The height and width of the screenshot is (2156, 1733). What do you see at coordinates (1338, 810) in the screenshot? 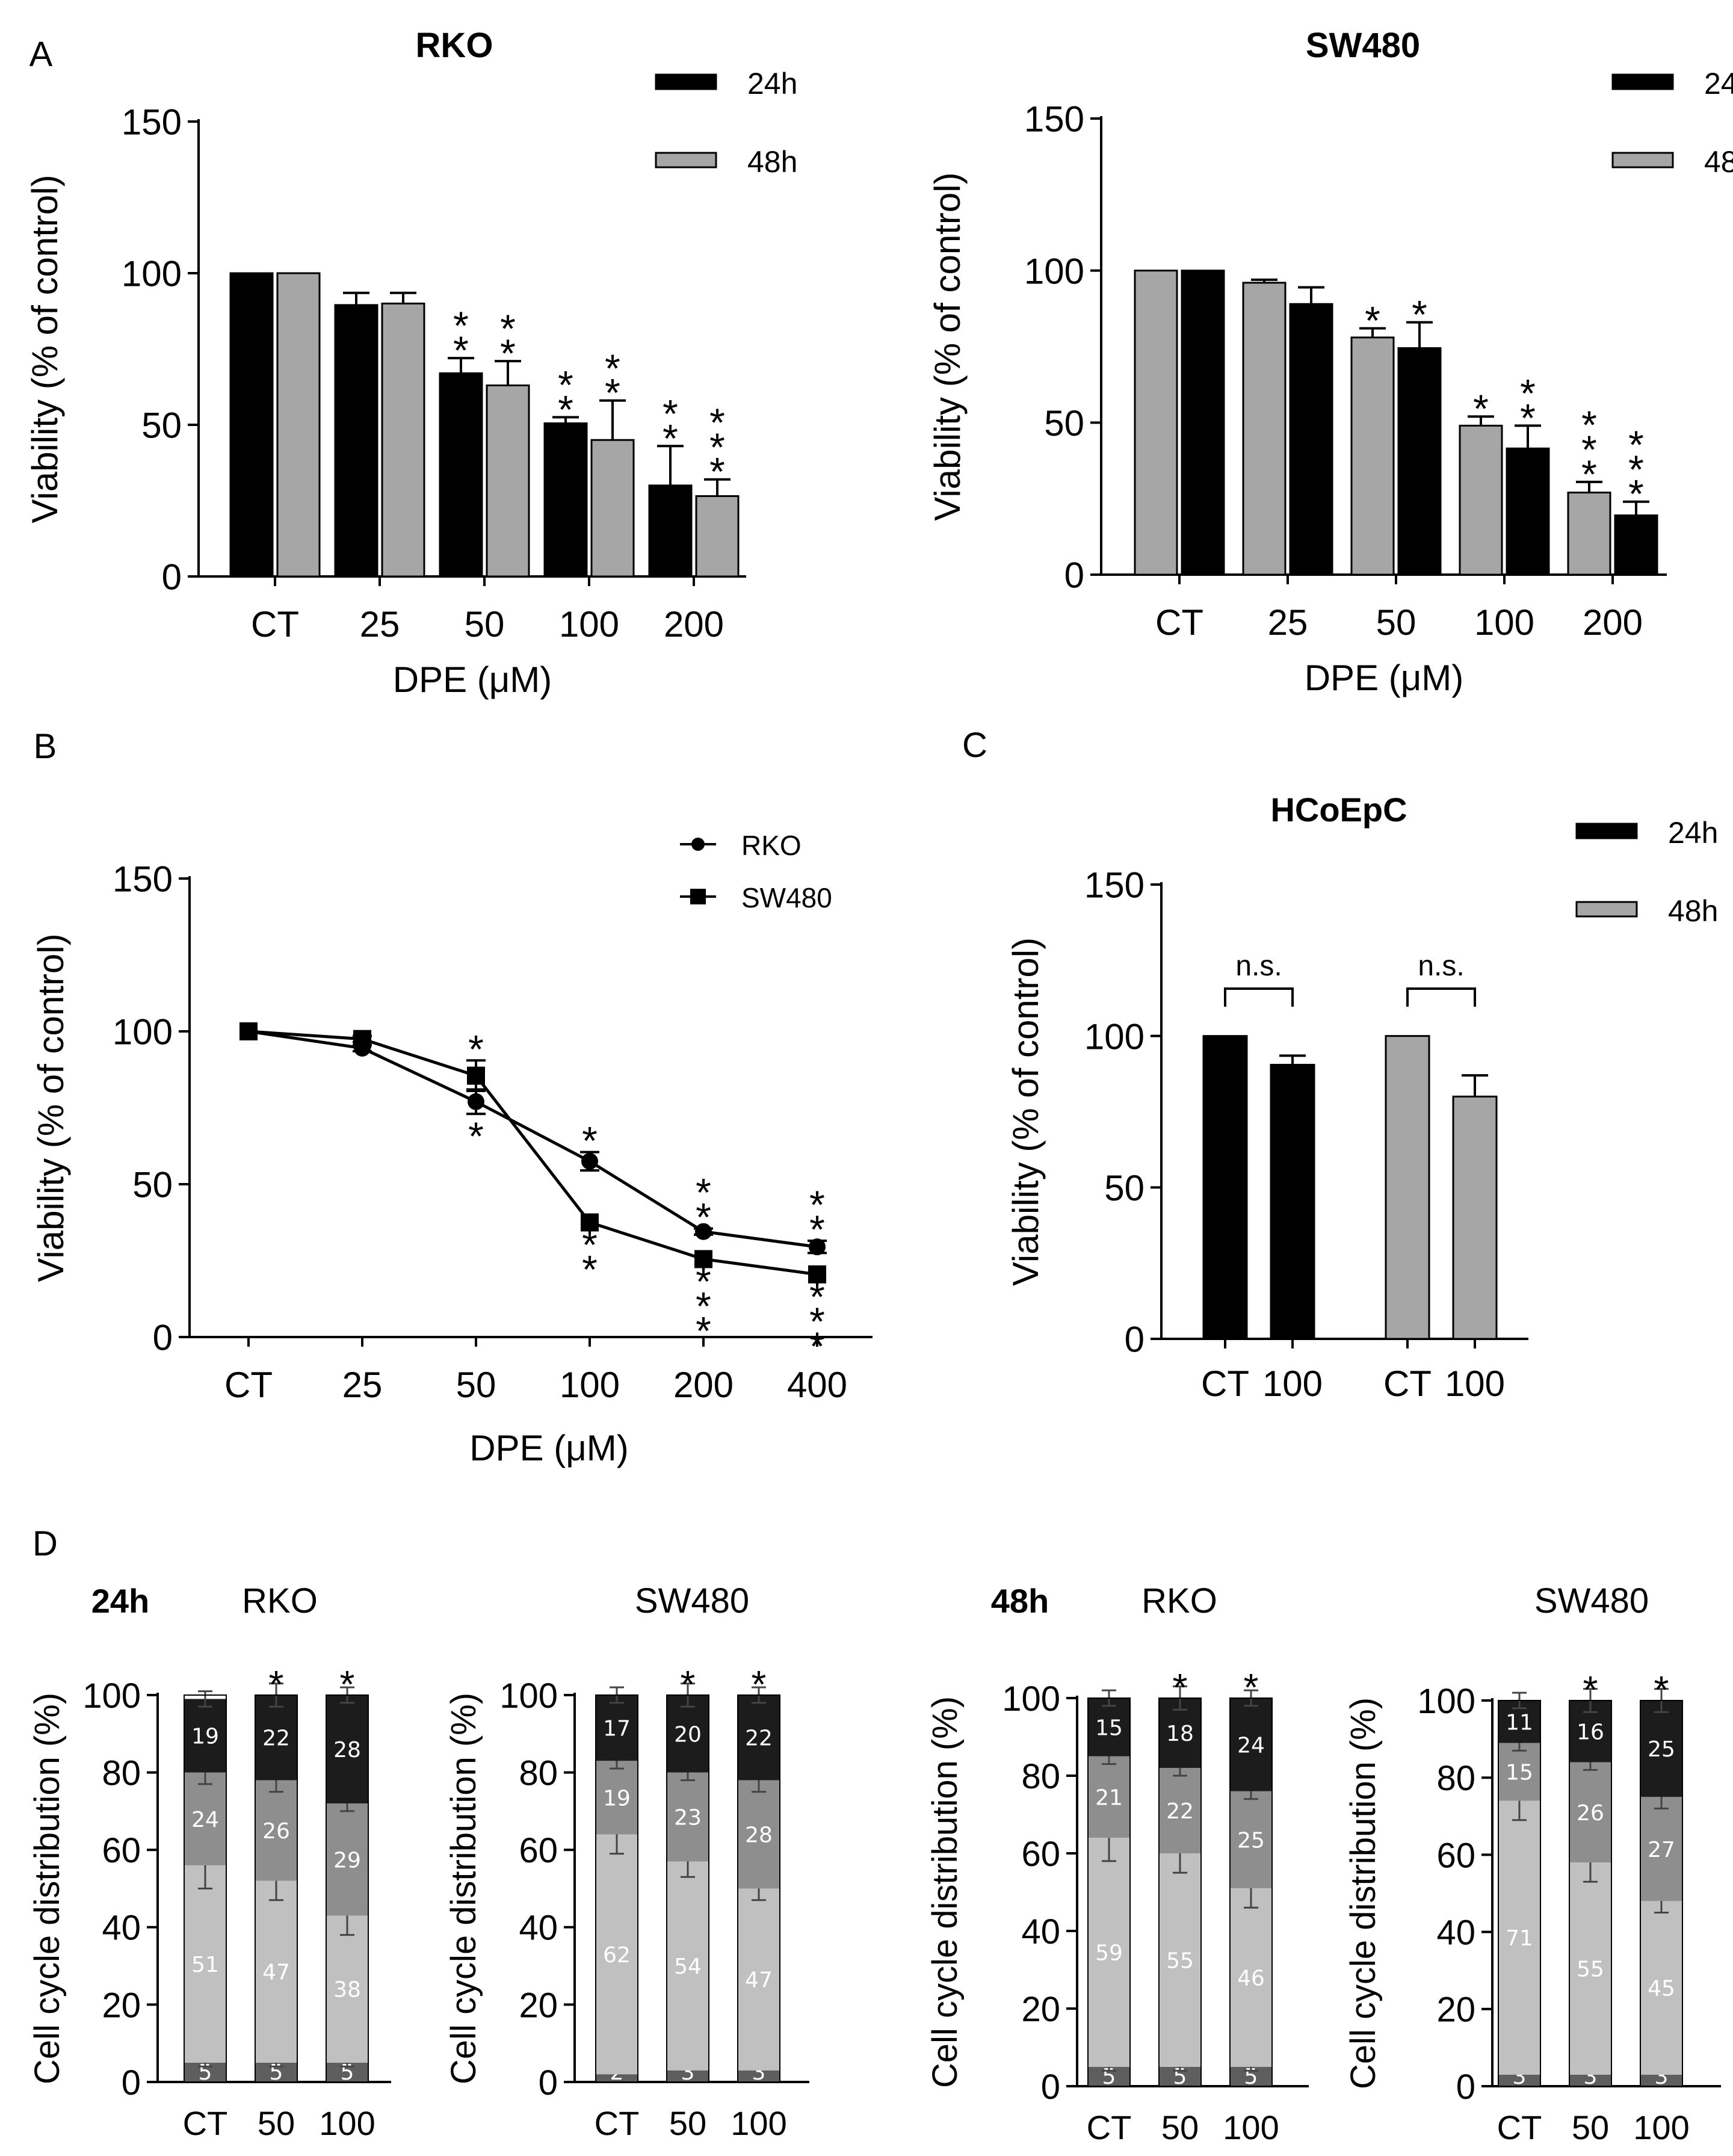
I see `chart-title: HCoEpC` at bounding box center [1338, 810].